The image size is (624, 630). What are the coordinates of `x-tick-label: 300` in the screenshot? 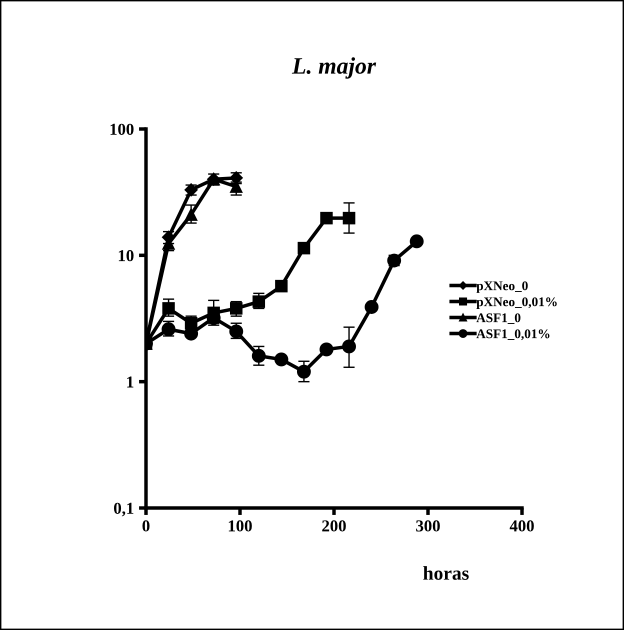 It's located at (428, 526).